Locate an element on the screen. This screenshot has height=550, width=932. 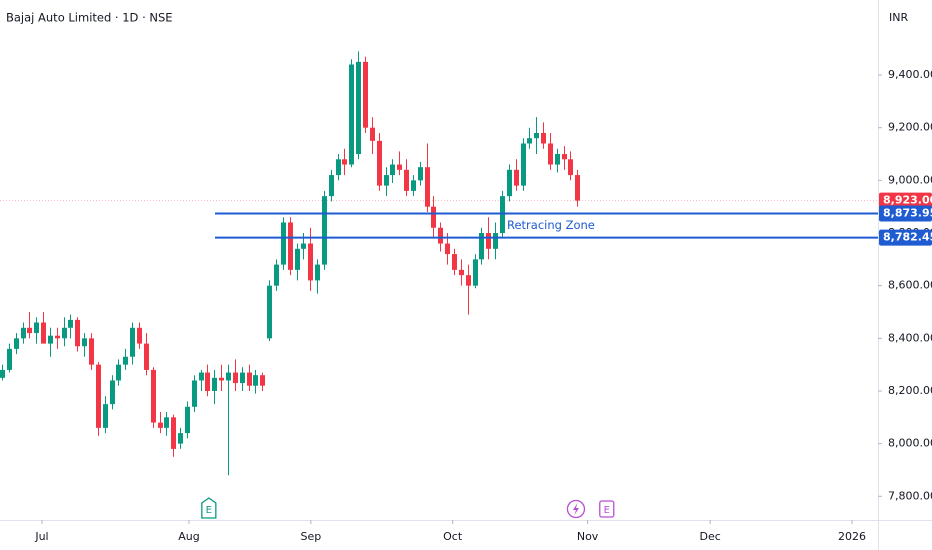
currency: INR is located at coordinates (898, 17).